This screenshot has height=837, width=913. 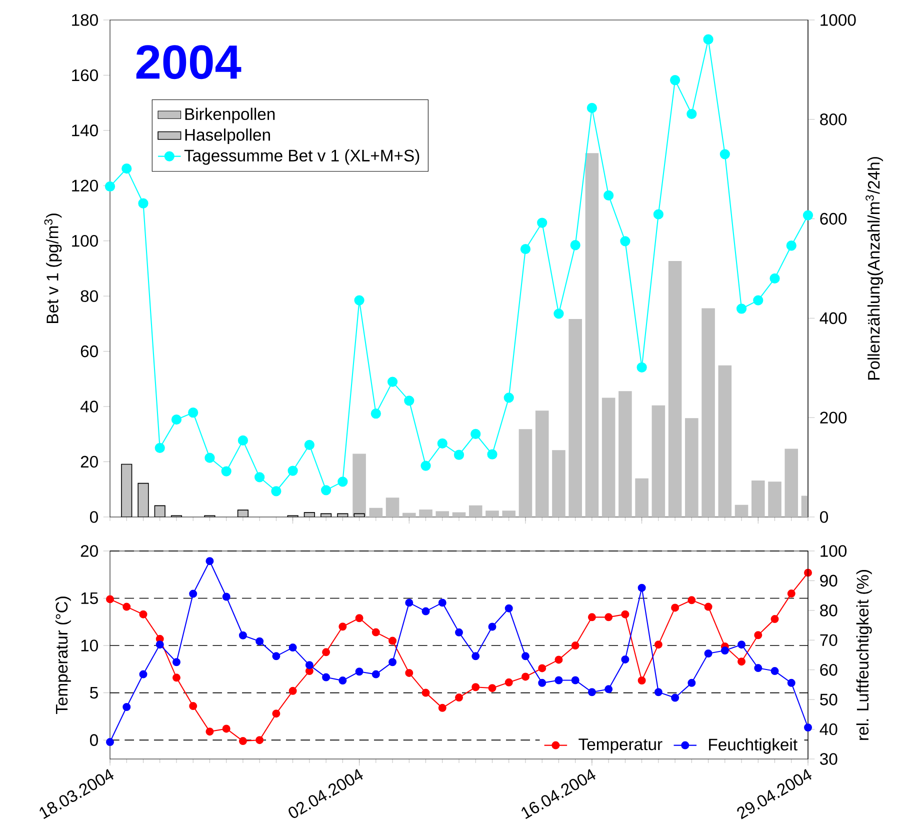 I want to click on y-tick-label: 40, so click(x=89, y=406).